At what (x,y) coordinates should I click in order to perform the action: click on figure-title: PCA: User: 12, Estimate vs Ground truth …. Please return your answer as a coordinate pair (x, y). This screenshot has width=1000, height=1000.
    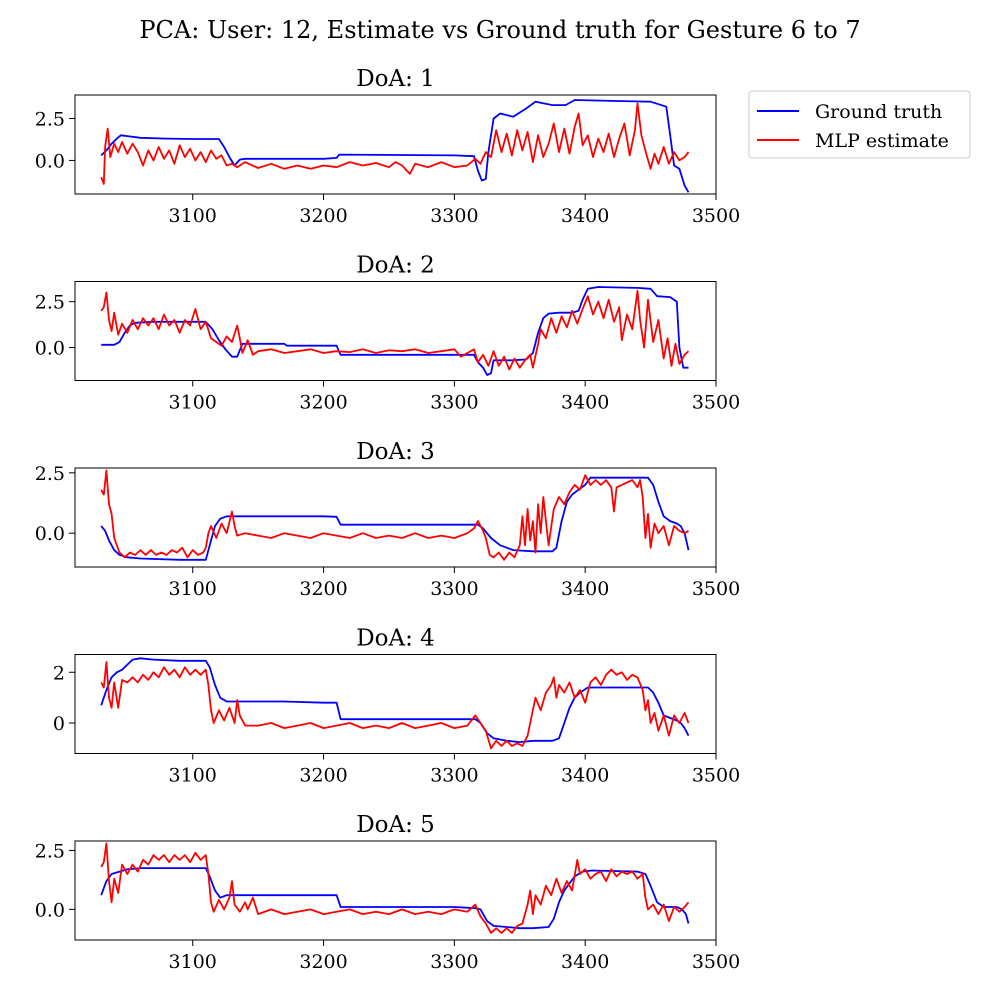
    Looking at the image, I should click on (499, 30).